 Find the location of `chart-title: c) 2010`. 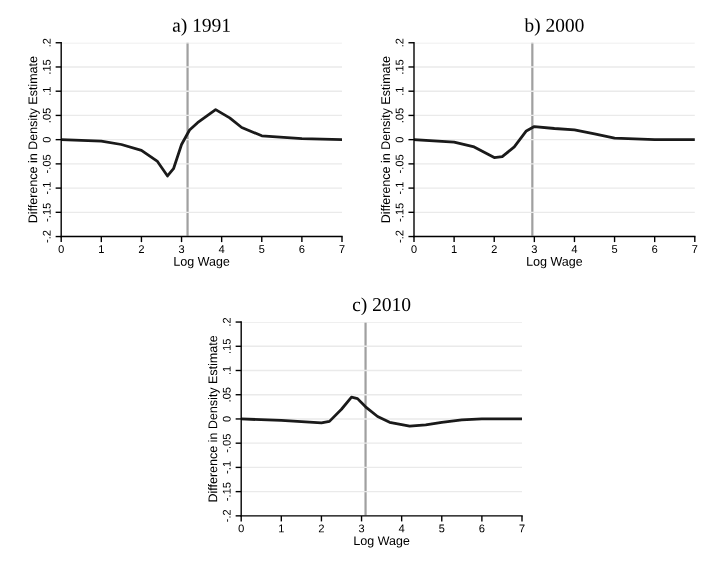

chart-title: c) 2010 is located at coordinates (381, 306).